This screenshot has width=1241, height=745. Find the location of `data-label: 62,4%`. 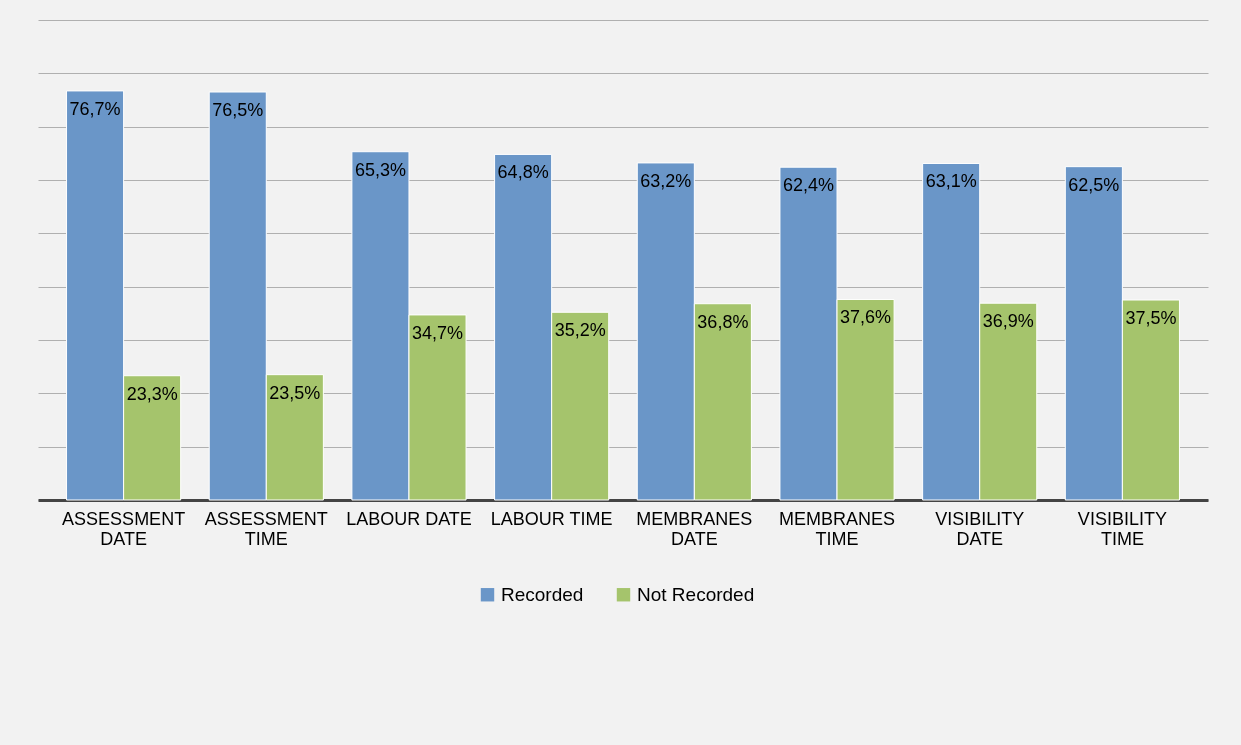

data-label: 62,4% is located at coordinates (808, 185).